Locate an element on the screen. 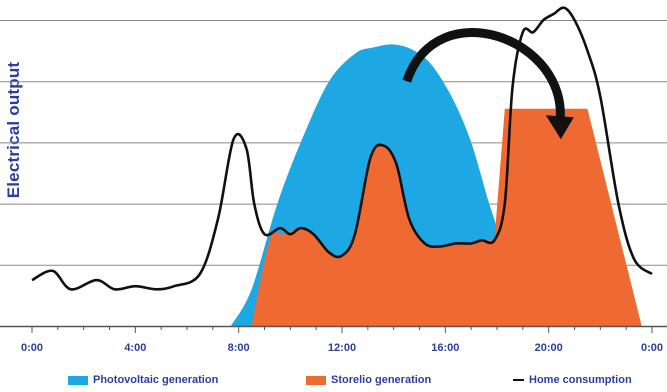 The width and height of the screenshot is (667, 392). legend-label-home-consumption: Home consumption is located at coordinates (580, 380).